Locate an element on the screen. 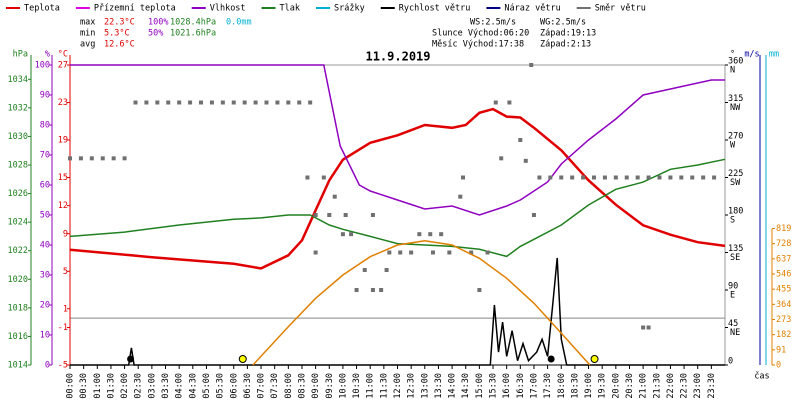  legend-label: Přízemní teplota is located at coordinates (135, 9).